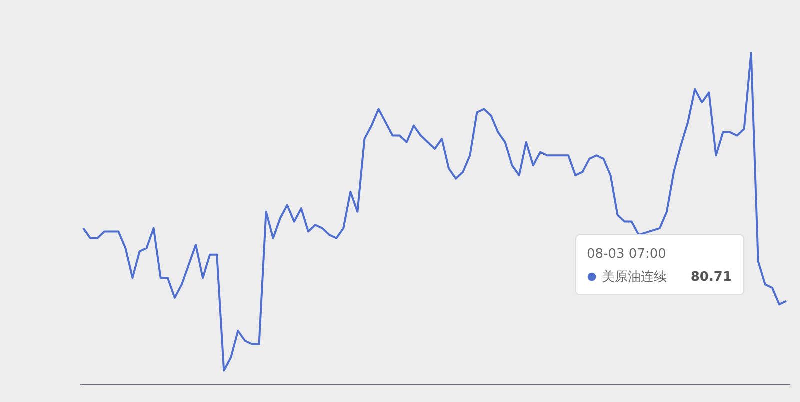 This screenshot has width=800, height=402. I want to click on legend-label: 美原油连续, so click(634, 277).